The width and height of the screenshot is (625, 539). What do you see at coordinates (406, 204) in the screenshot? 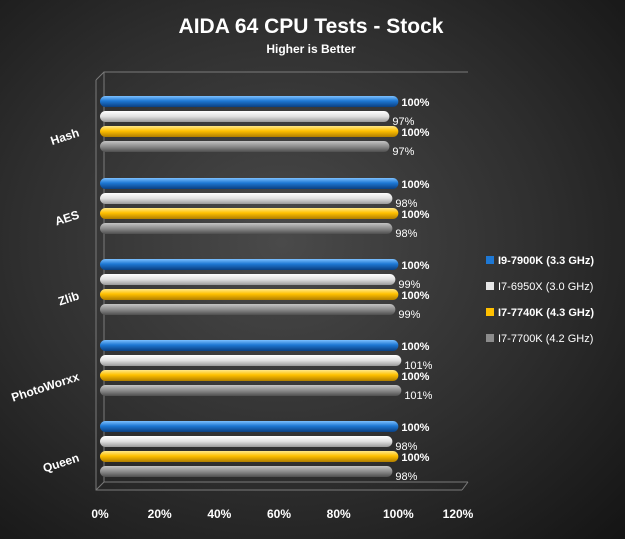
I see `value-label-aes-series-2: 98%` at bounding box center [406, 204].